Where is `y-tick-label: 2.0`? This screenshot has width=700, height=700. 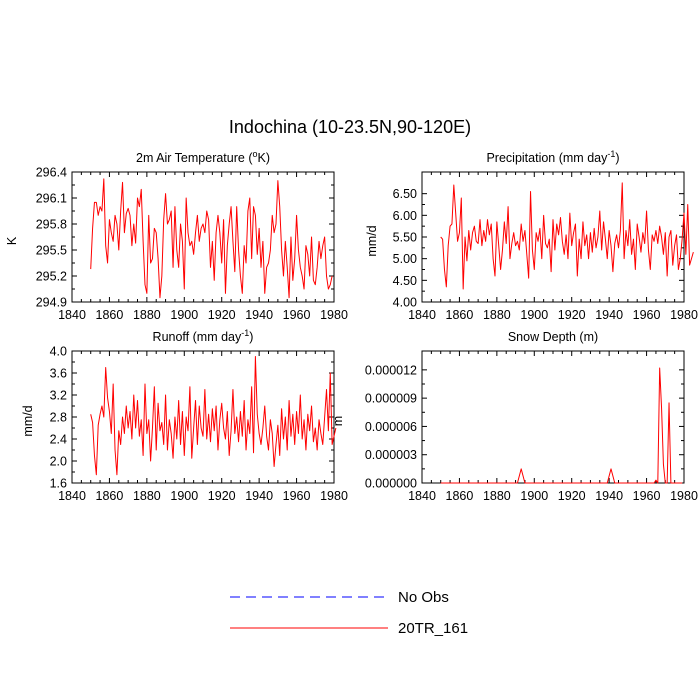 y-tick-label: 2.0 is located at coordinates (58, 462).